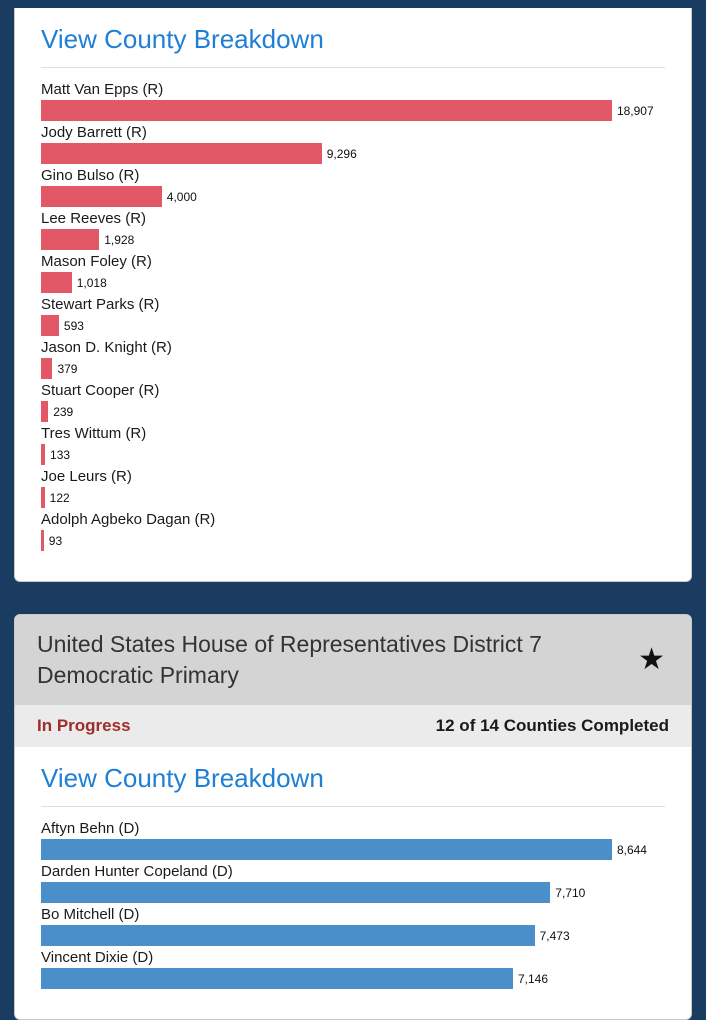 The image size is (706, 1020). I want to click on vote-count: 4,000, so click(181, 196).